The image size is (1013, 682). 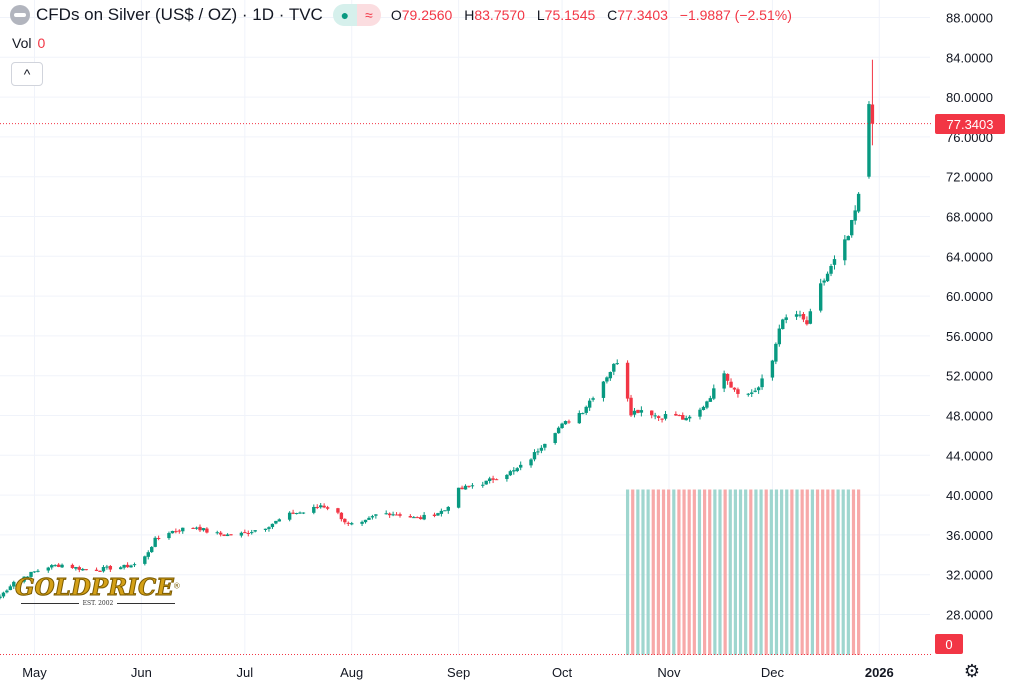 What do you see at coordinates (458, 672) in the screenshot?
I see `time-axis: May Jun Jul Aug Sep Oct Nov Dec 2026` at bounding box center [458, 672].